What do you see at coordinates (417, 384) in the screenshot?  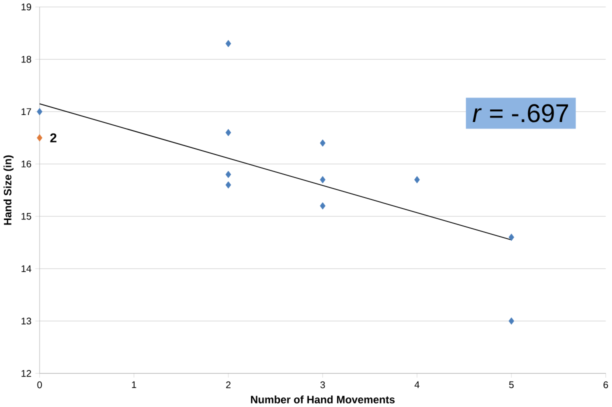 I see `x-tick-label: 4` at bounding box center [417, 384].